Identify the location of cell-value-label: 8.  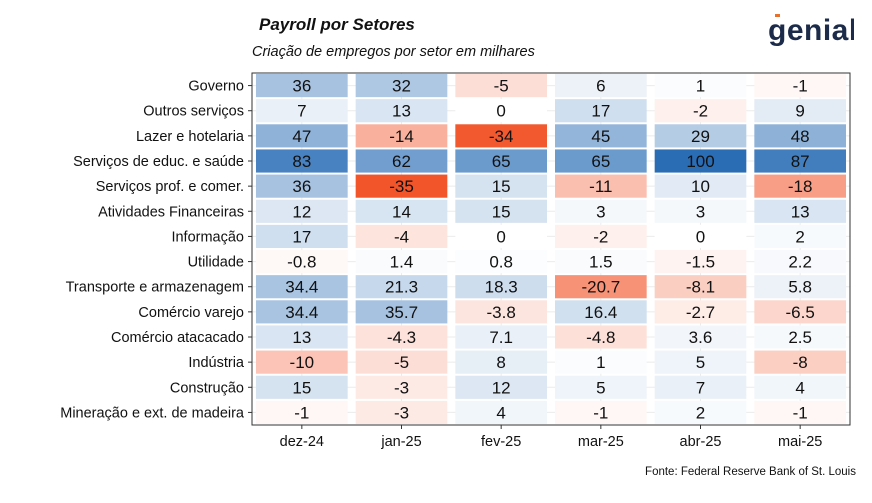
(500, 362).